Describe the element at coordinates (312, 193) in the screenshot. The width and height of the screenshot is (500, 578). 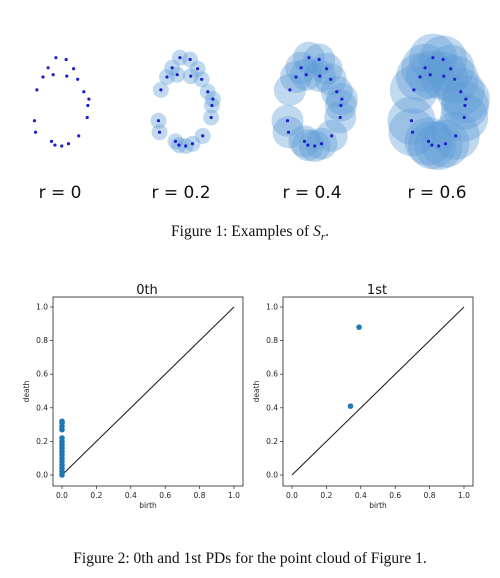
I see `panel-label-r04: r = 0.4` at that location.